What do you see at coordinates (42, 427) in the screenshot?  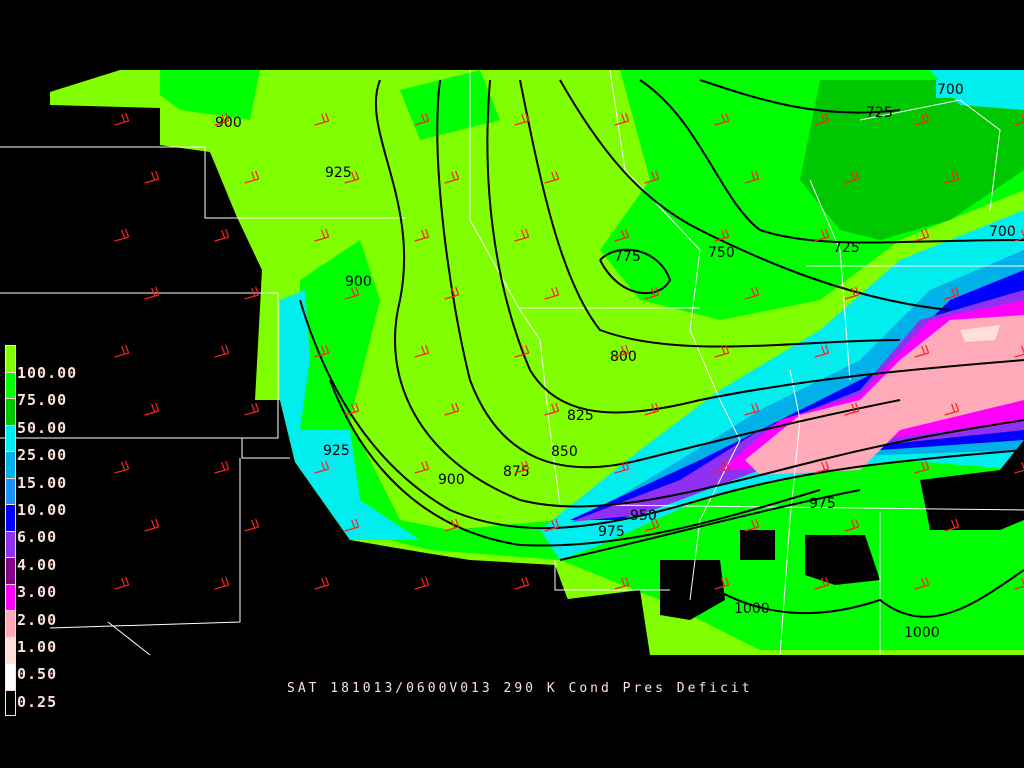 I see `legend-label: 50.00` at bounding box center [42, 427].